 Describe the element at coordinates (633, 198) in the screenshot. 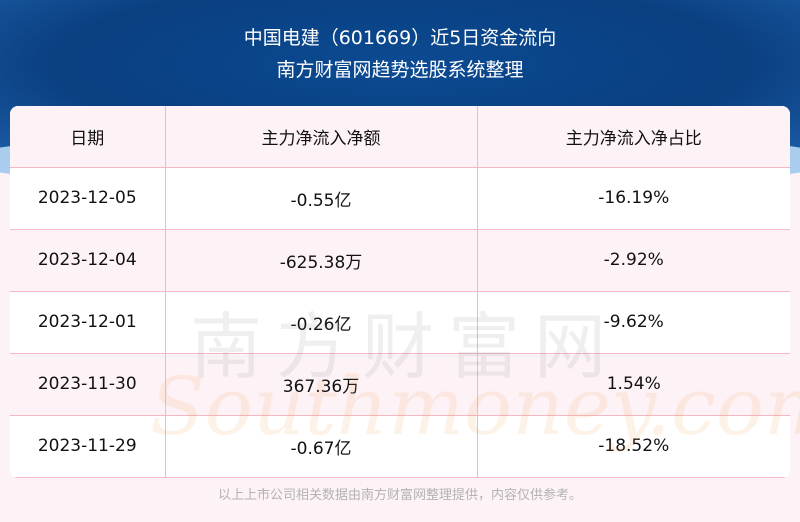

I see `cell-net-ratio: -16.19%` at that location.